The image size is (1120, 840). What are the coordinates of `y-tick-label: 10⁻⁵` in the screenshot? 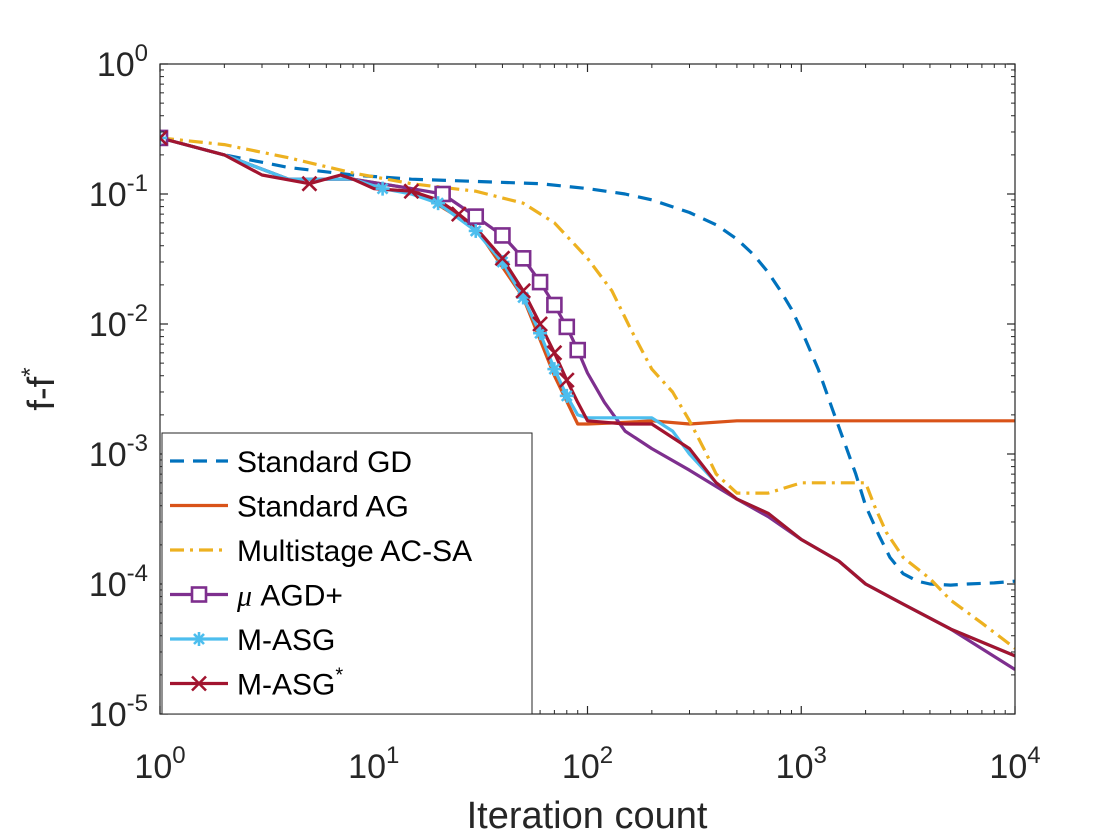 It's located at (118, 712).